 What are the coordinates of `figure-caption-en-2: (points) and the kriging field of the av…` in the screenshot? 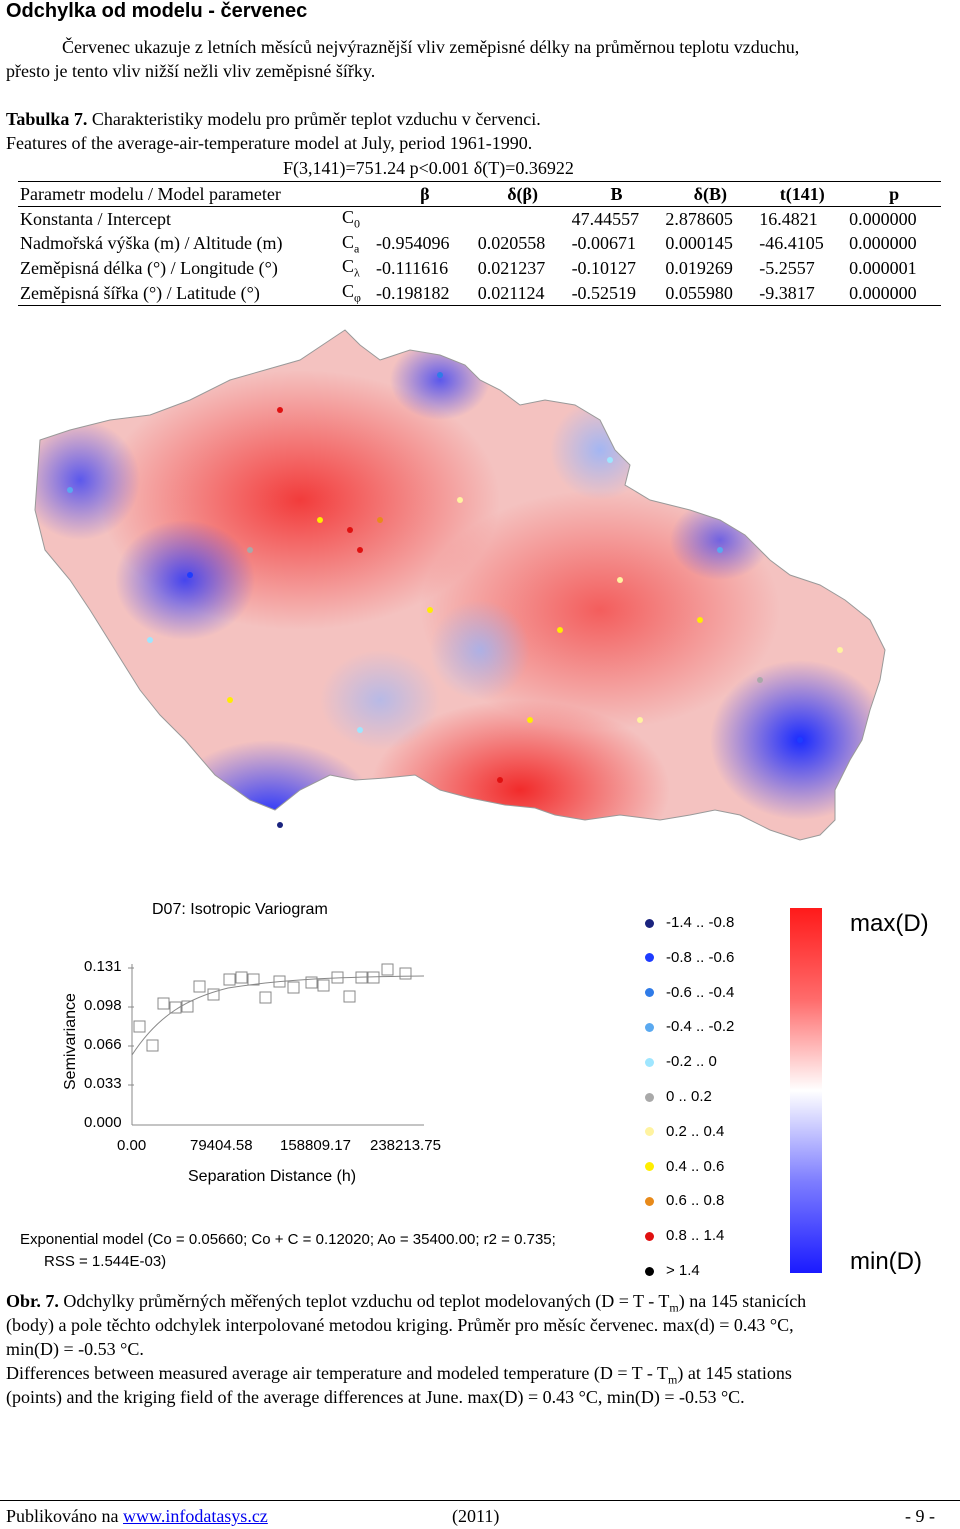 It's located at (375, 1397).